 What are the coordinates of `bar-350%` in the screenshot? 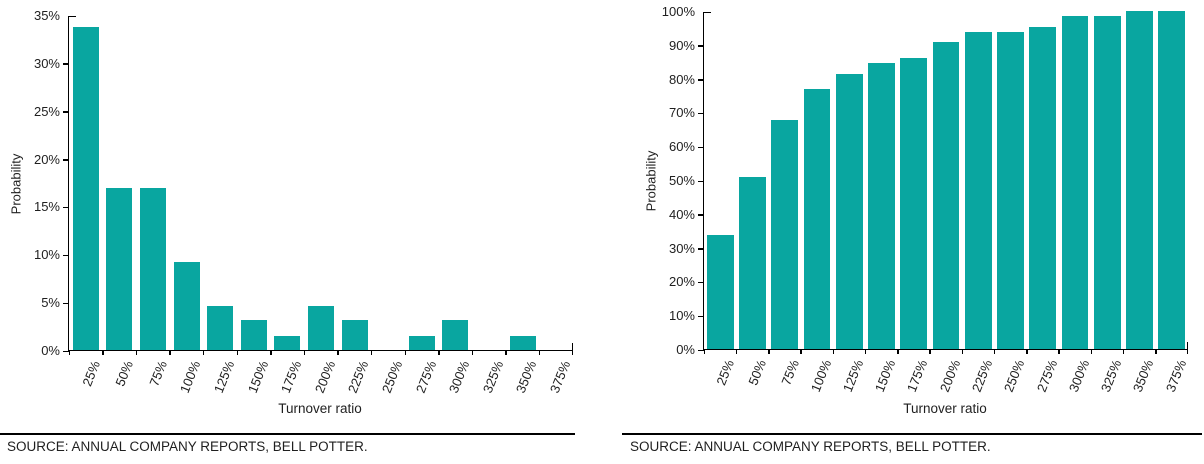 It's located at (1139, 180).